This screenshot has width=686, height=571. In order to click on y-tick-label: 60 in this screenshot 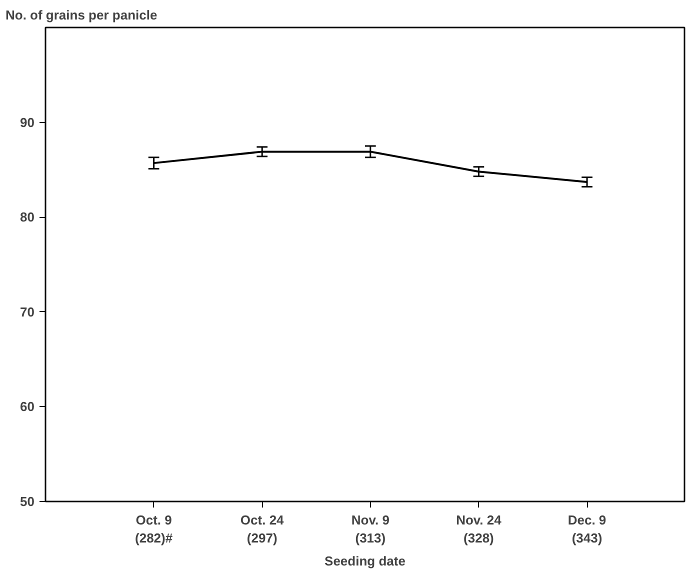, I will do `click(27, 406)`.